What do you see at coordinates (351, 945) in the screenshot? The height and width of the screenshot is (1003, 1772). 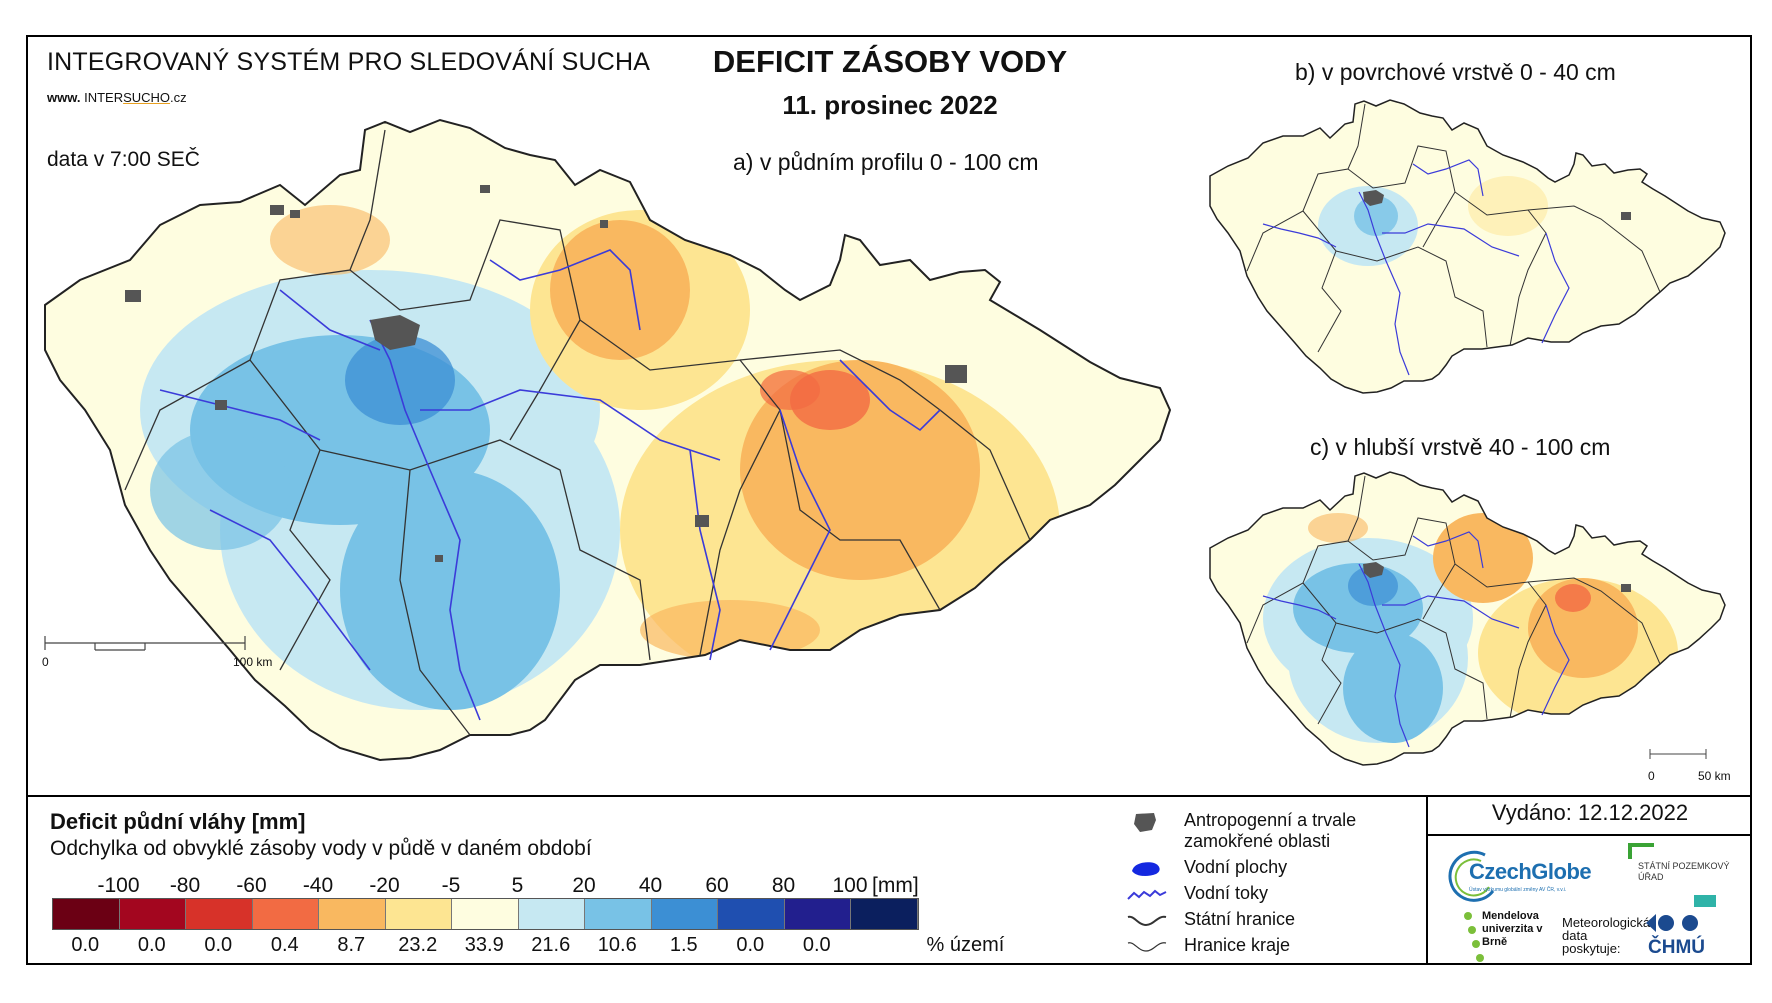 I see `legend-percentage: 8.7` at bounding box center [351, 945].